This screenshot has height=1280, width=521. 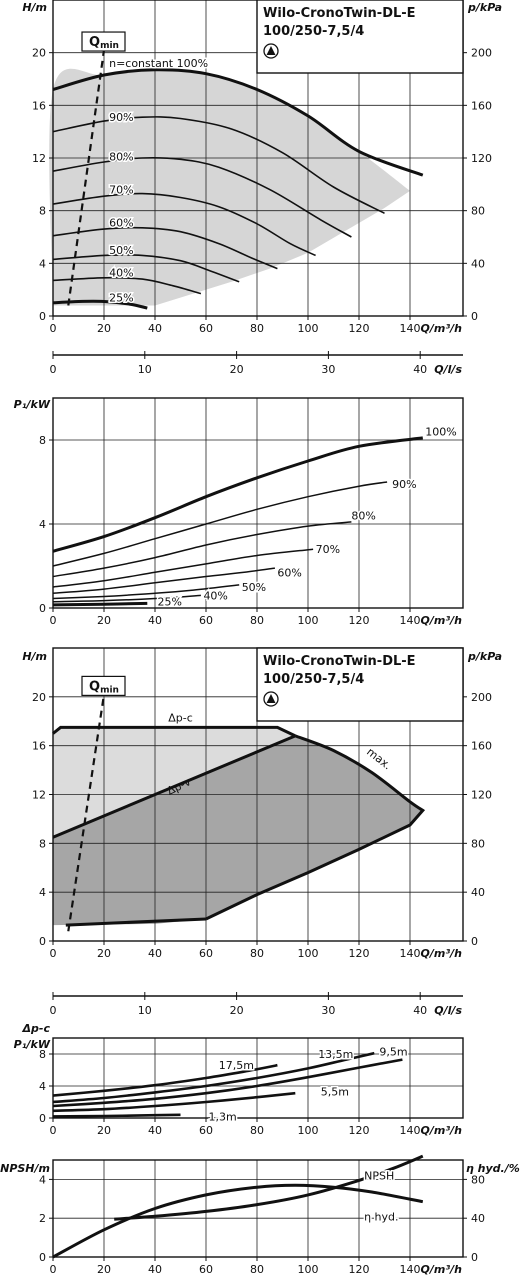 What do you see at coordinates (174, 1102) in the screenshot?
I see `curve-5-5m` at bounding box center [174, 1102].